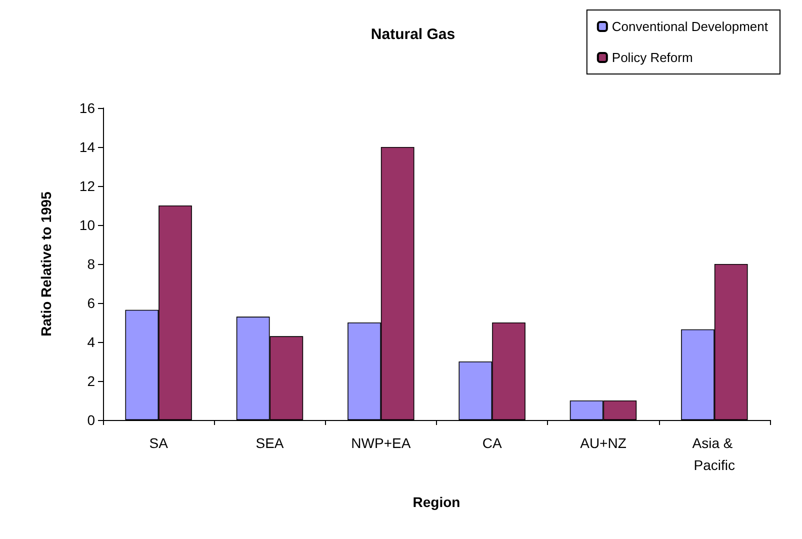  Describe the element at coordinates (603, 443) in the screenshot. I see `x-tick-label: AU+NZ` at that location.